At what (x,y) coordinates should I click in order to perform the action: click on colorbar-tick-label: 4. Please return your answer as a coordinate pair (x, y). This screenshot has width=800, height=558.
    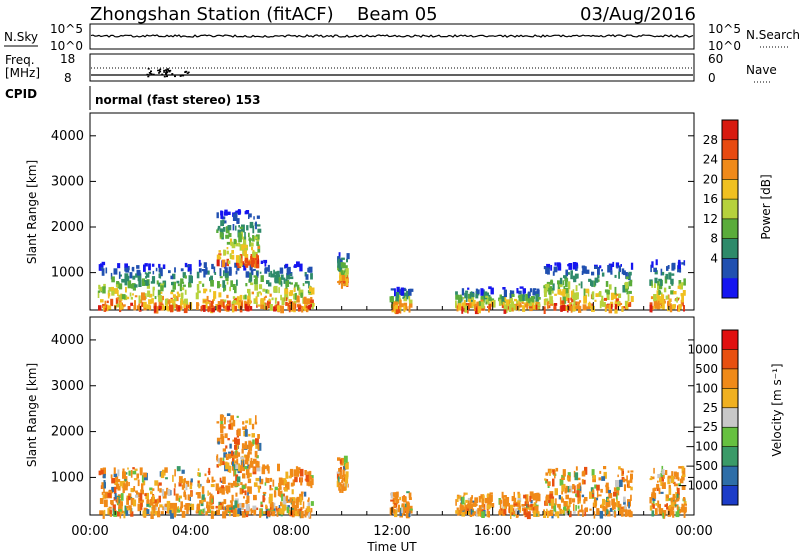
    Looking at the image, I should click on (714, 258).